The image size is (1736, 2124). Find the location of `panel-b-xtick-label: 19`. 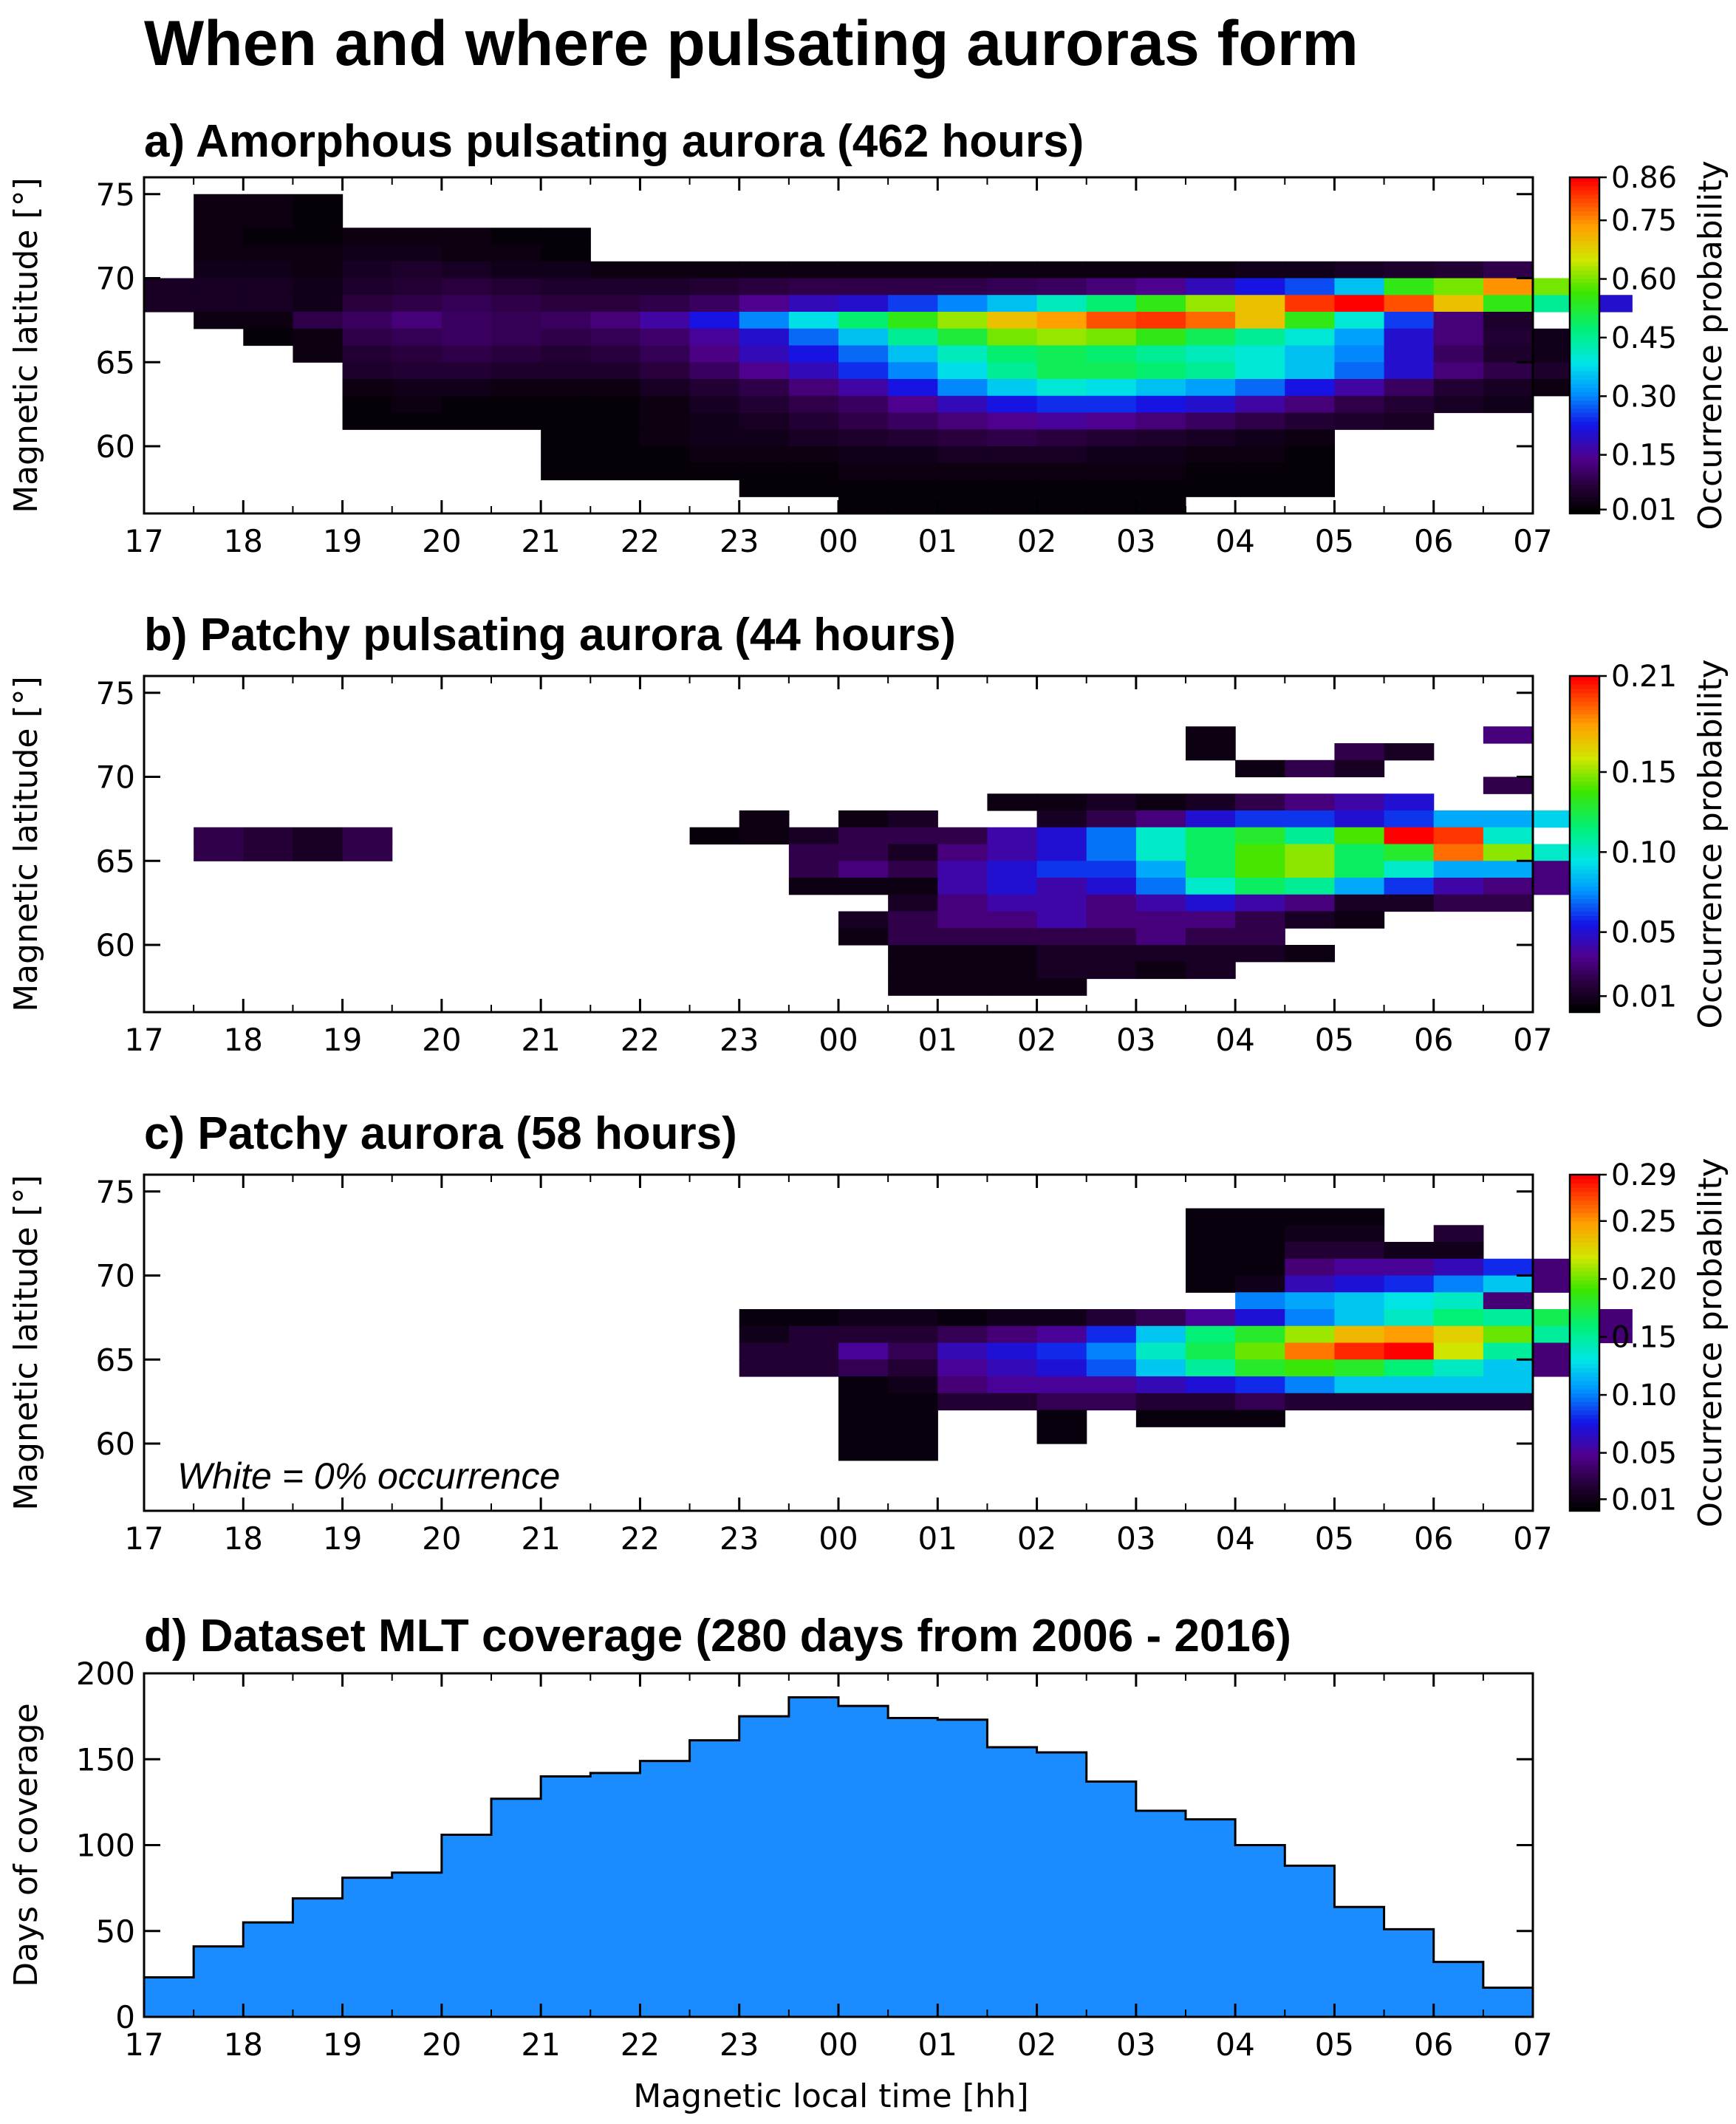

panel-b-xtick-label: 19 is located at coordinates (342, 1040).